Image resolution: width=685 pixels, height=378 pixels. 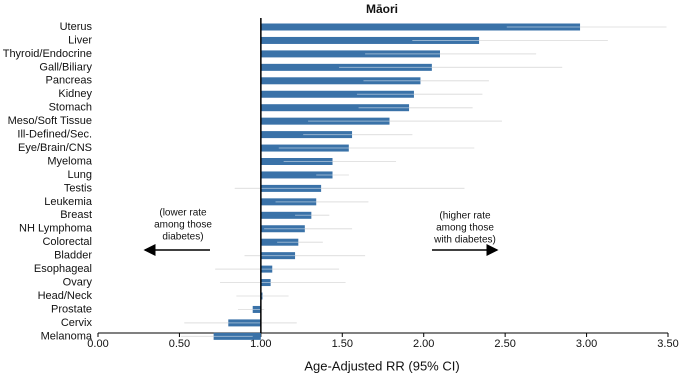 I want to click on category-label: Thyroid/Endocrine, so click(x=47, y=54).